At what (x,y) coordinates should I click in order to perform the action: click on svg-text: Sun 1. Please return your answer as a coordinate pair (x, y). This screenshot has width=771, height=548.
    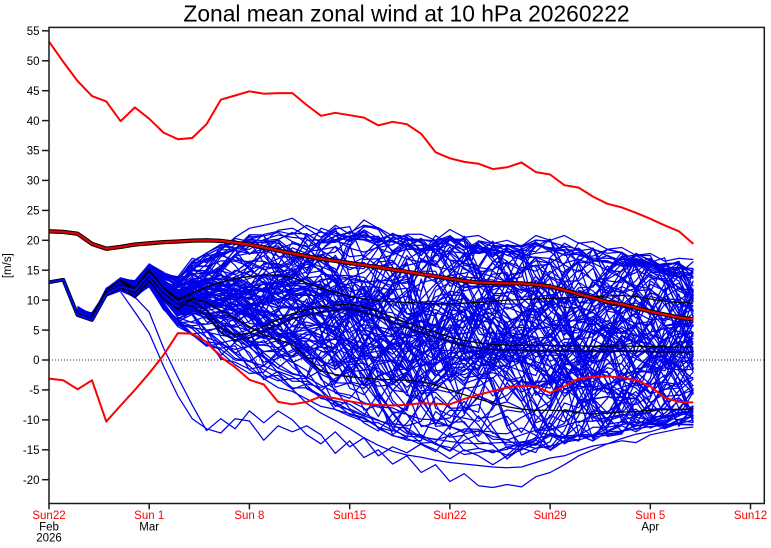
    Looking at the image, I should click on (149, 516).